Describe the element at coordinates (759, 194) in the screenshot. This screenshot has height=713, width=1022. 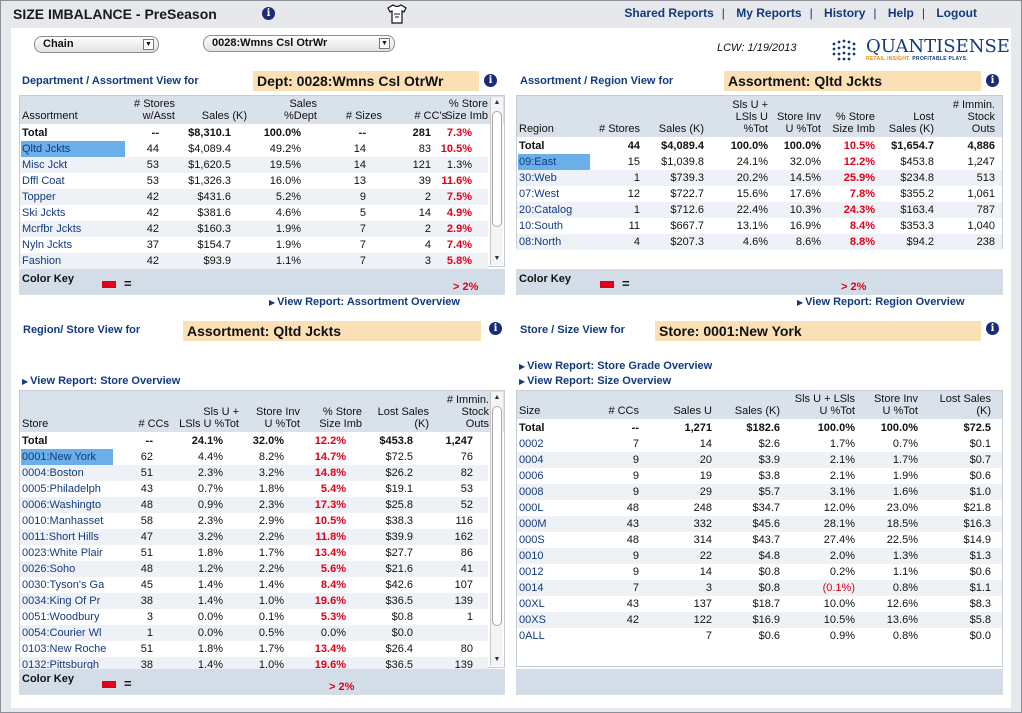
I see `table-row: 07:West 12 $722.7 15.6% 17.6% 7.8% $355.2 1,061` at that location.